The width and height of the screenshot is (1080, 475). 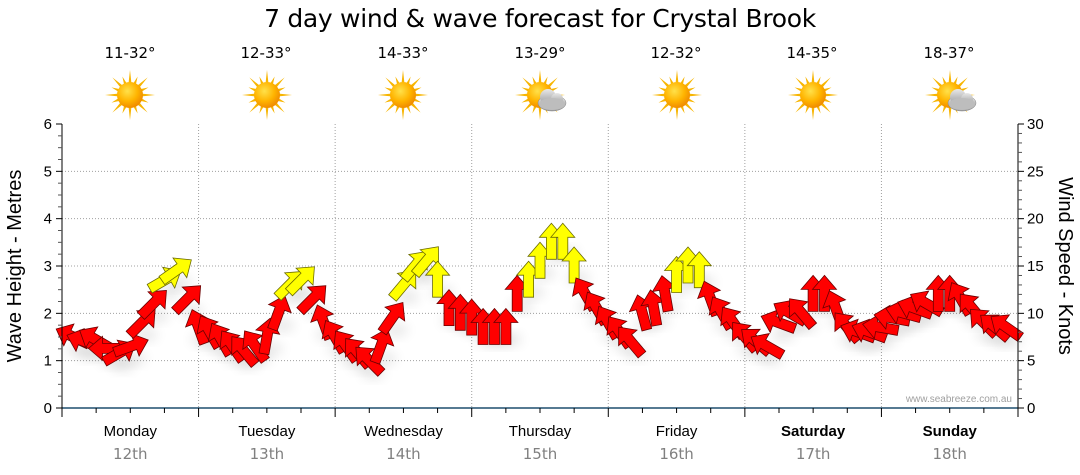 I want to click on right-axis-title: Wind Speed - Knots, so click(x=1065, y=266).